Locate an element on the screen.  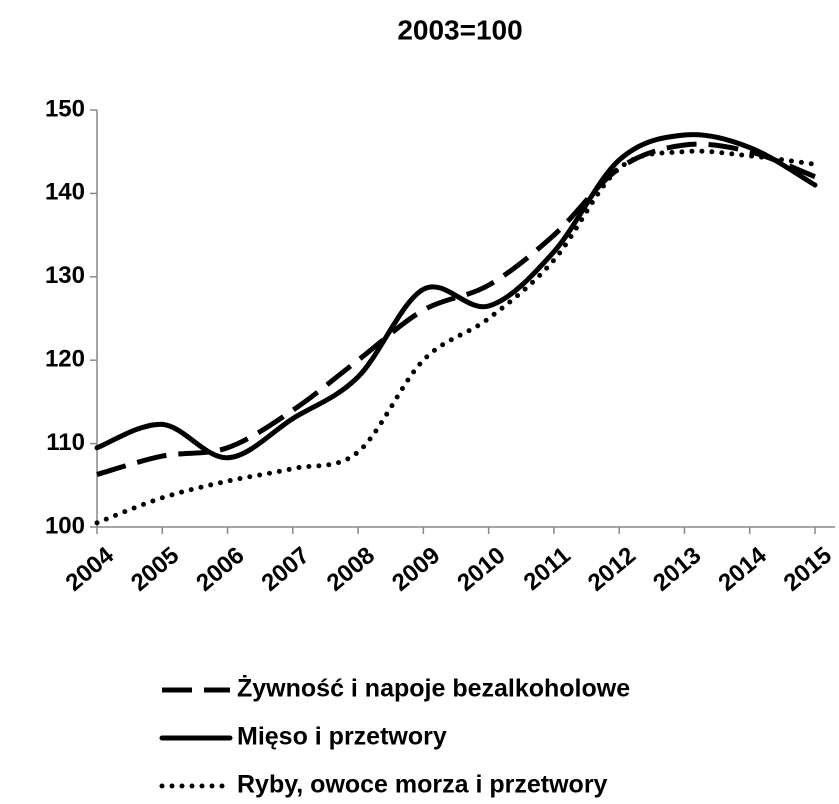
x-tick-label: 2013 is located at coordinates (677, 569).